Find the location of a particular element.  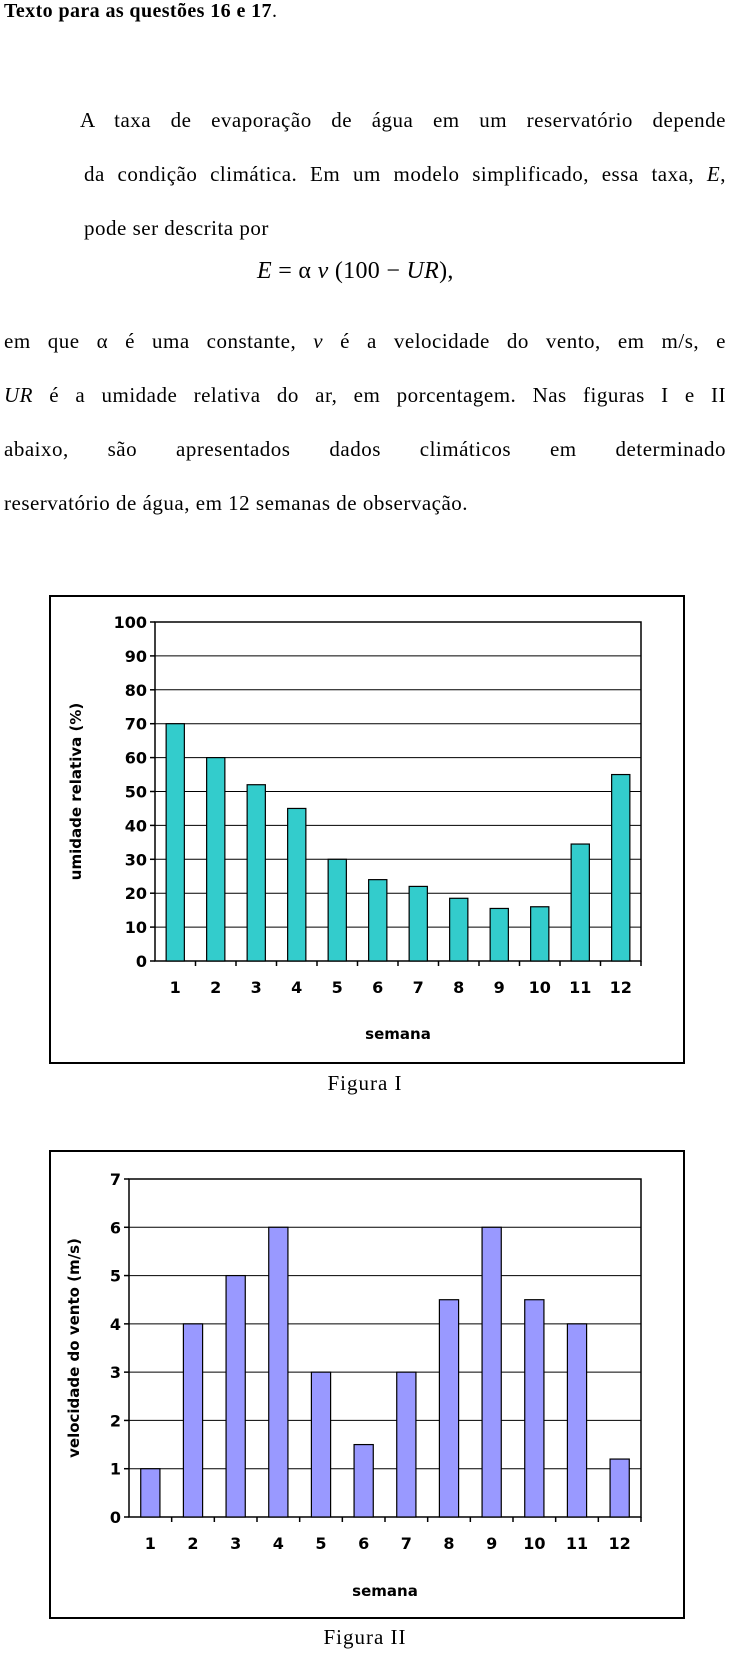

y-tick-label: 7 is located at coordinates (115, 1179).